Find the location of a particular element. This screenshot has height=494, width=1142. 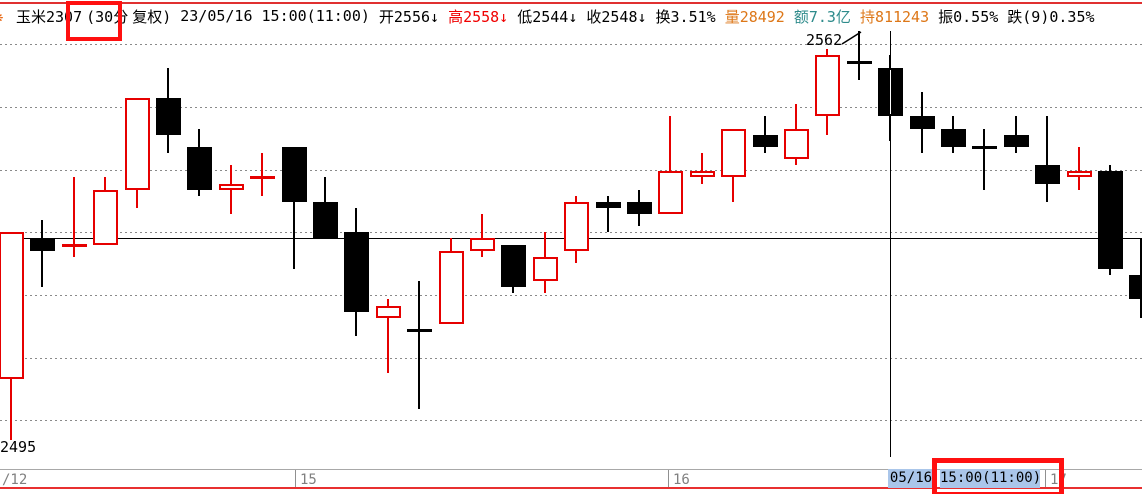

time-axis-label: 15 is located at coordinates (308, 480).